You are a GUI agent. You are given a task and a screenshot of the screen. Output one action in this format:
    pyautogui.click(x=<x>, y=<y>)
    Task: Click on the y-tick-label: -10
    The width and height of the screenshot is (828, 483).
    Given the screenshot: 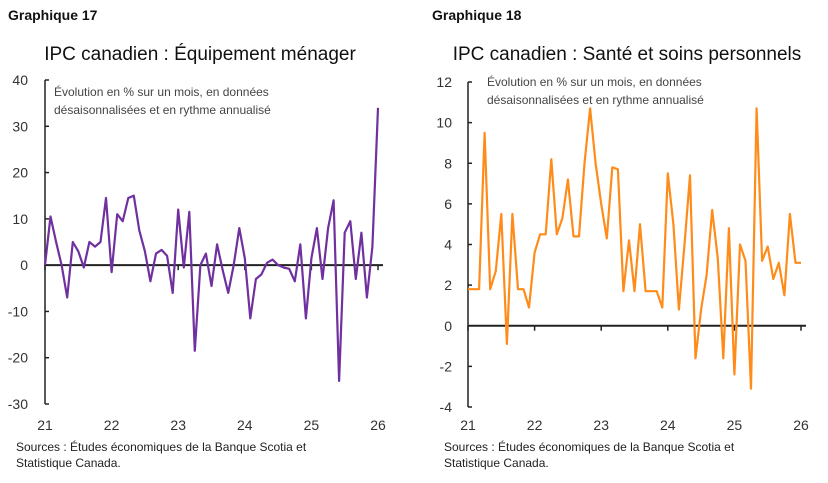 What is the action you would take?
    pyautogui.click(x=18, y=311)
    